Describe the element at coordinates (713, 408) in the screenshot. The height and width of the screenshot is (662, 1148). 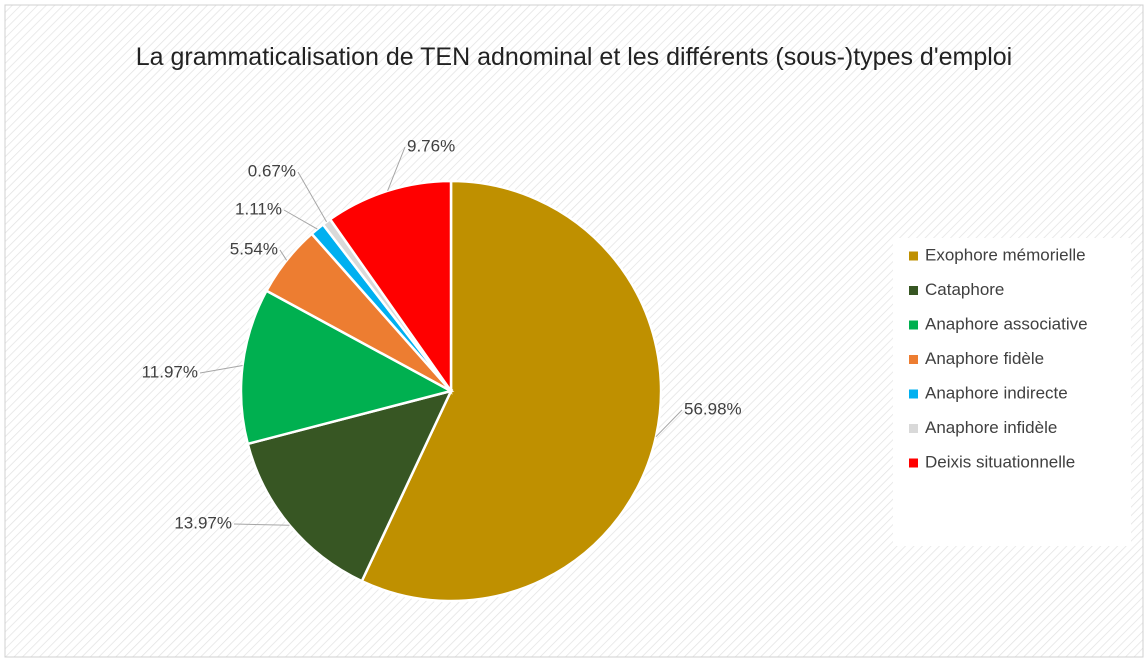
I see `data-label: 56.98%` at that location.